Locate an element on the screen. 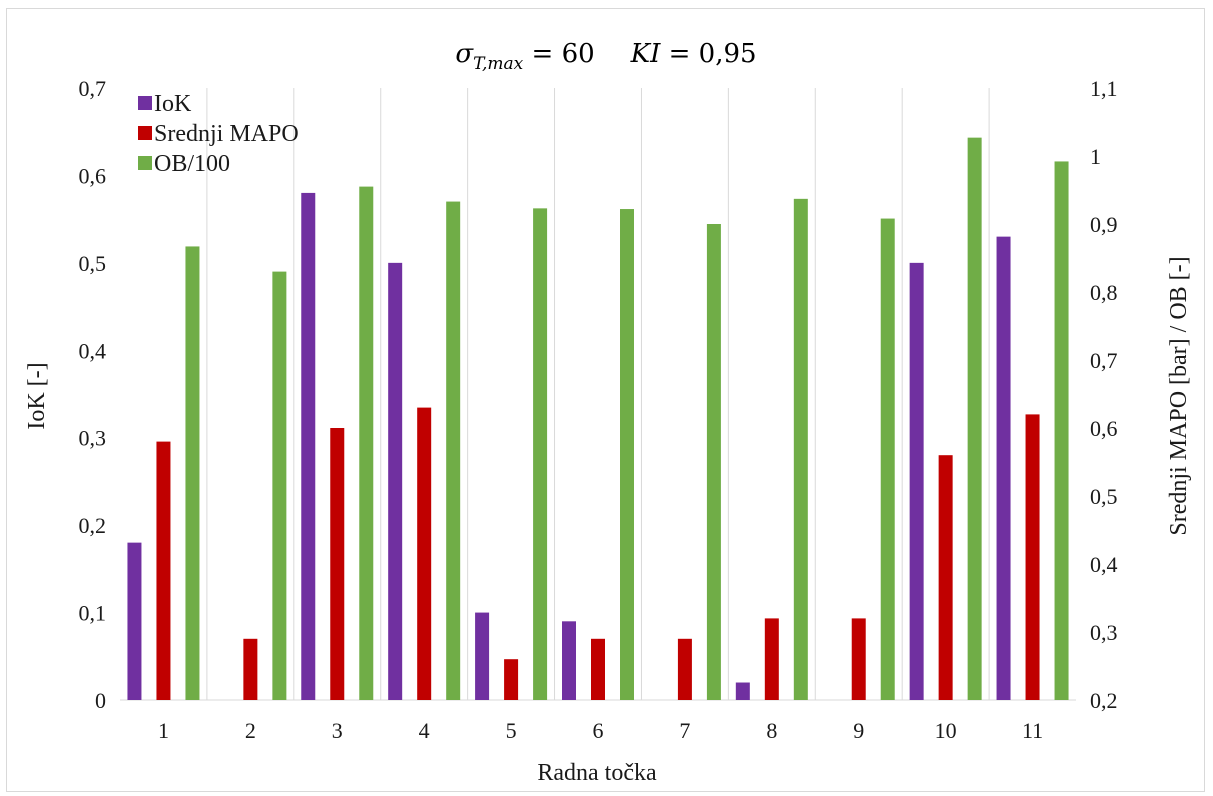 The height and width of the screenshot is (796, 1213). x-tick-label: 10 is located at coordinates (946, 730).